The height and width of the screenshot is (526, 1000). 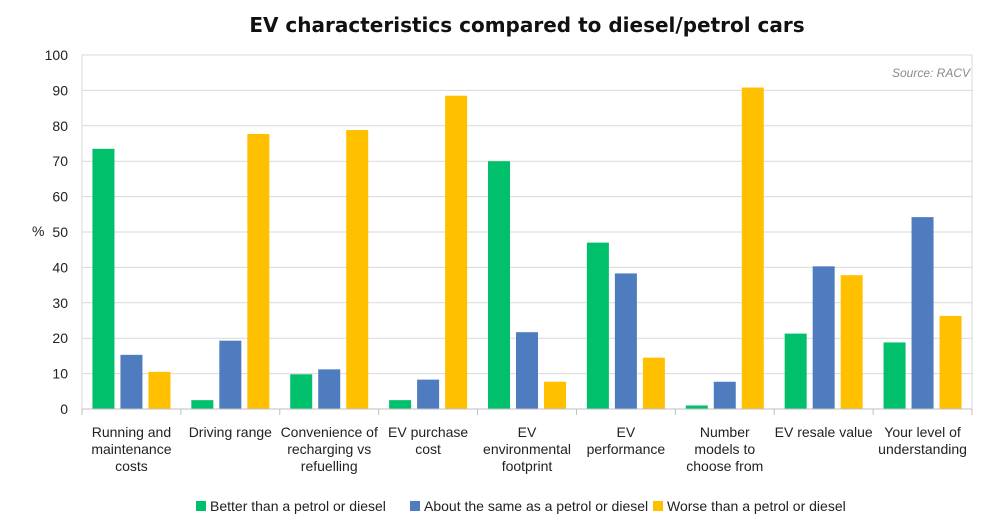 What do you see at coordinates (527, 449) in the screenshot?
I see `x-tick-label: EV environmental footprint` at bounding box center [527, 449].